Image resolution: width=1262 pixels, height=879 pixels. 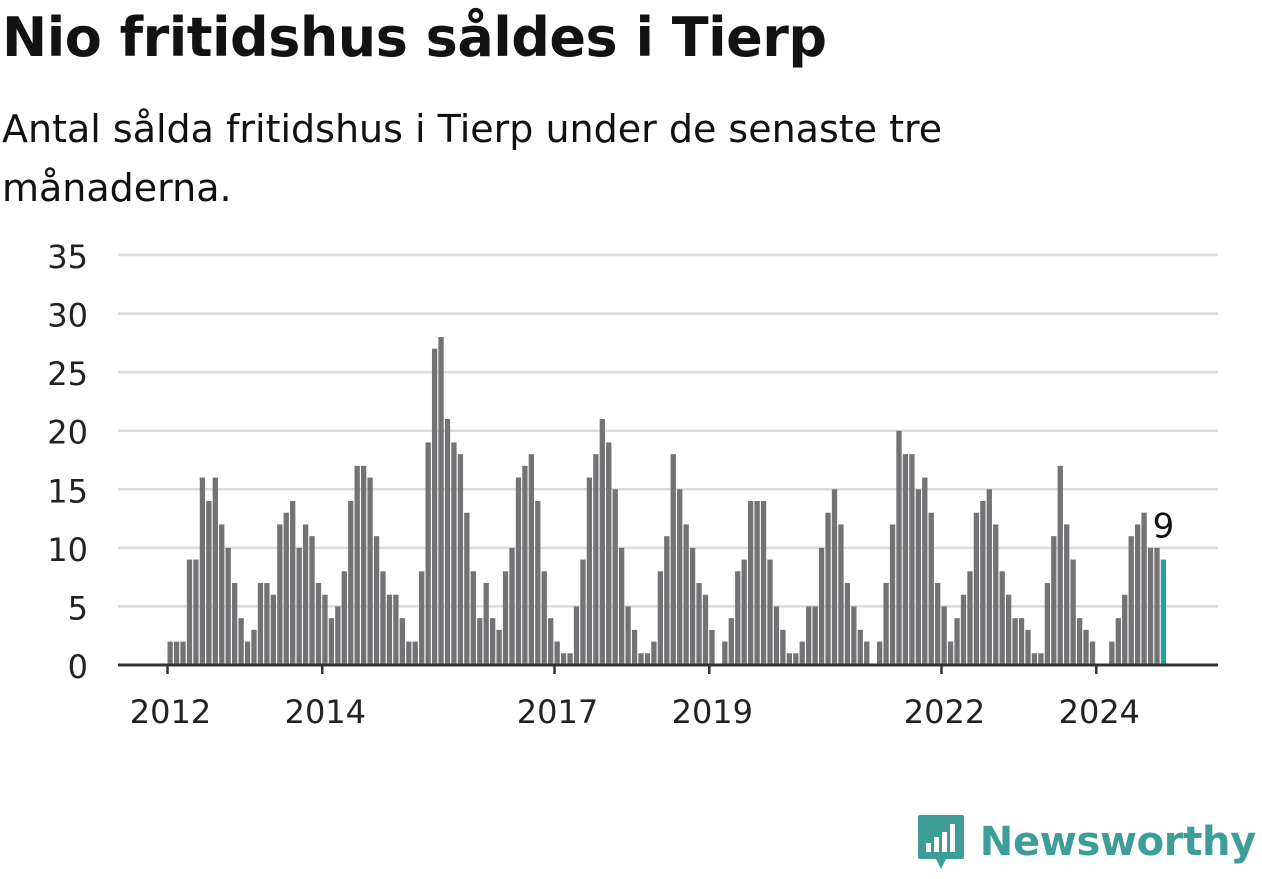 I want to click on y-tick-label: 20, so click(x=67, y=433).